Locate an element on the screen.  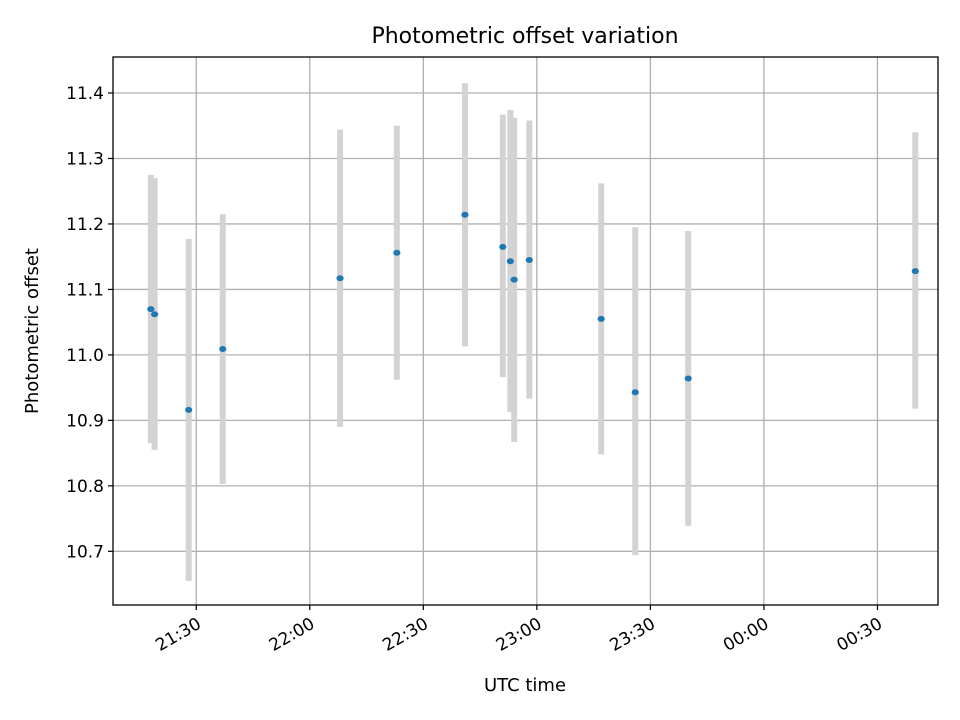
y-tick-label: 11.0 is located at coordinates (85, 356).